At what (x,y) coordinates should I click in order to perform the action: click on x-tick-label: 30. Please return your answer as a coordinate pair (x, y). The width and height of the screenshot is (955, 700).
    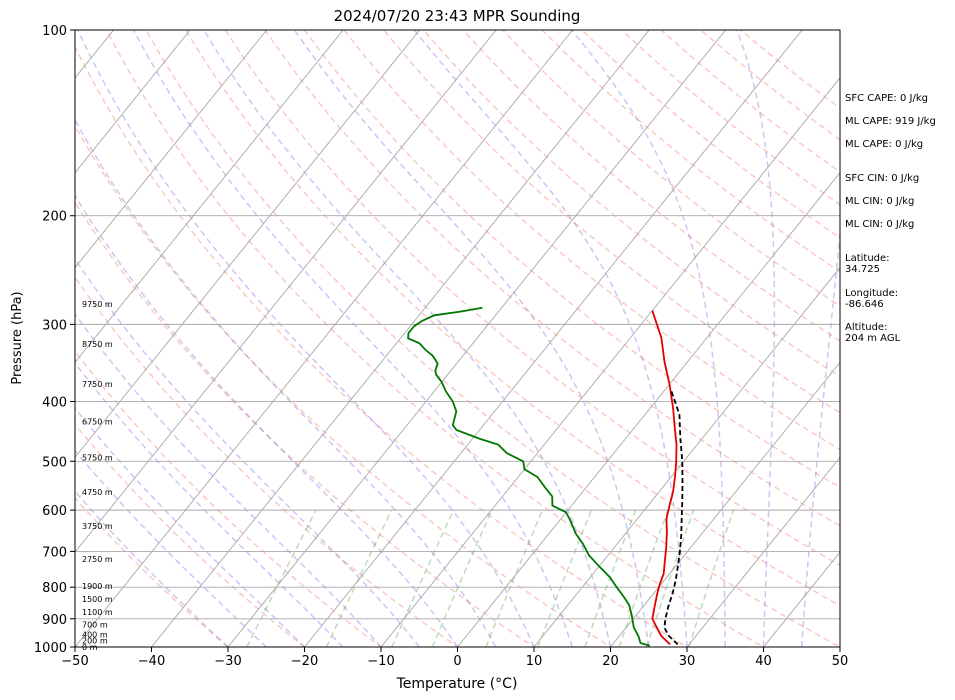
    Looking at the image, I should click on (687, 661).